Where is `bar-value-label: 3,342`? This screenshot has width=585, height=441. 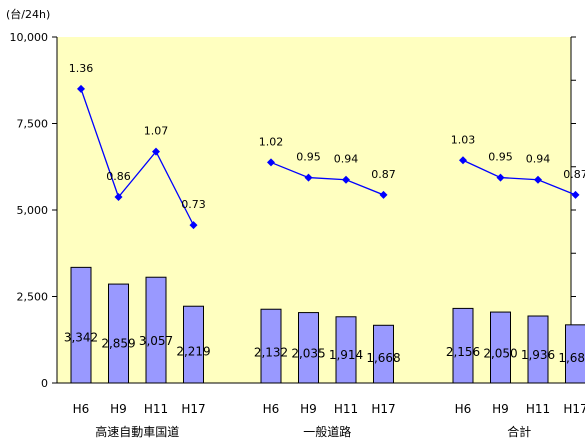
bar-value-label: 3,342 is located at coordinates (81, 337).